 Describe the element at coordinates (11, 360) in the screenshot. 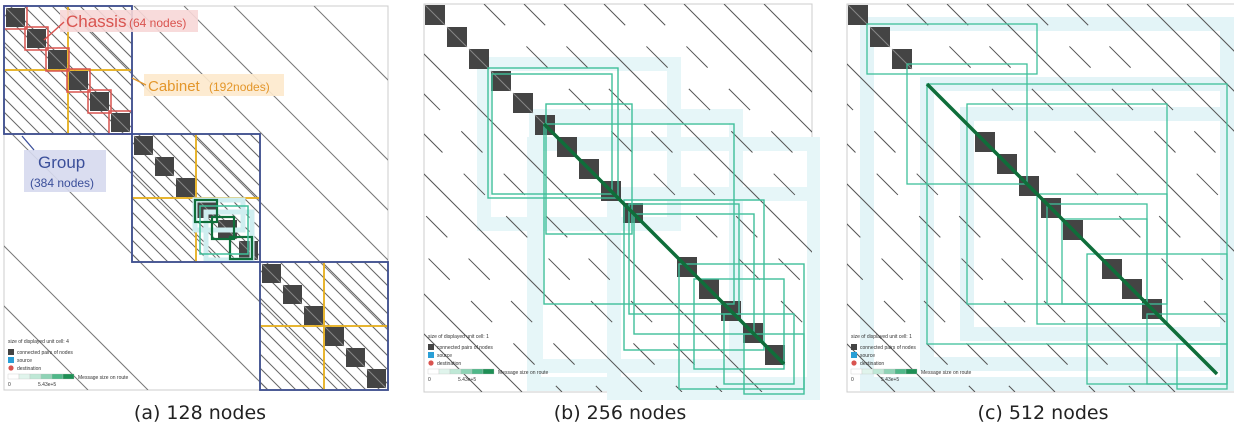

I see `source-marker` at that location.